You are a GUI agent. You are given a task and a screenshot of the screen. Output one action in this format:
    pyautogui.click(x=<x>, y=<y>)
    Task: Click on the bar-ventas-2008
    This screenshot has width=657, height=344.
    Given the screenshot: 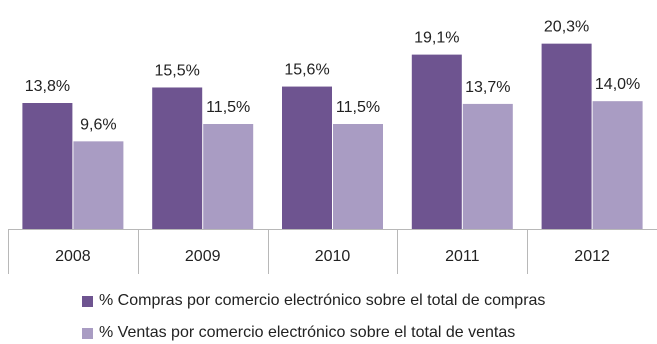 What is the action you would take?
    pyautogui.click(x=98, y=185)
    